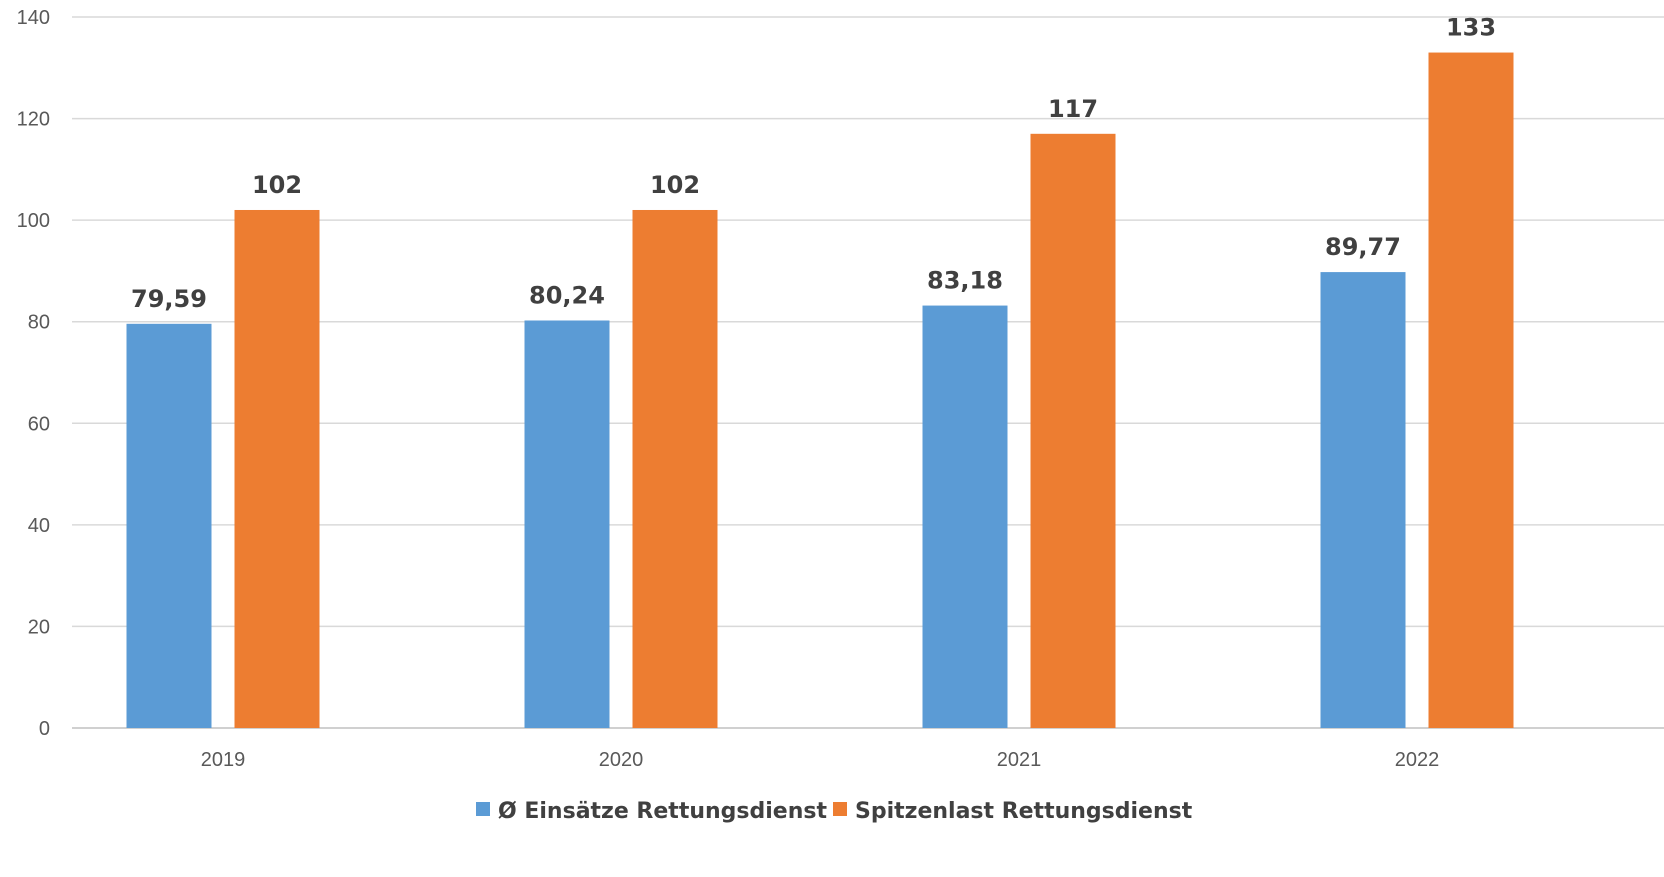 The width and height of the screenshot is (1664, 877). Describe the element at coordinates (1024, 811) in the screenshot. I see `legend-label: Spitzenlast Rettungsdienst` at that location.